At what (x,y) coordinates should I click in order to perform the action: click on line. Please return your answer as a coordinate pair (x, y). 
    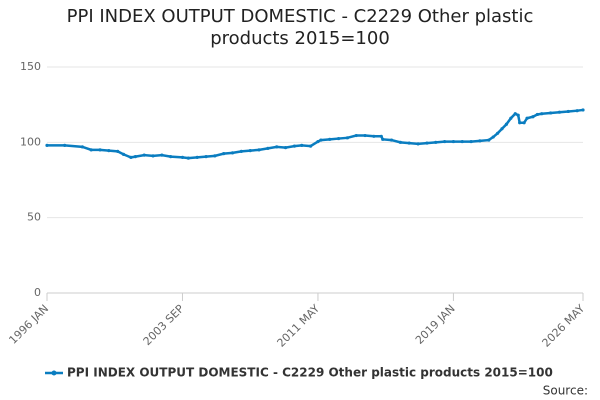
    Looking at the image, I should click on (315, 134).